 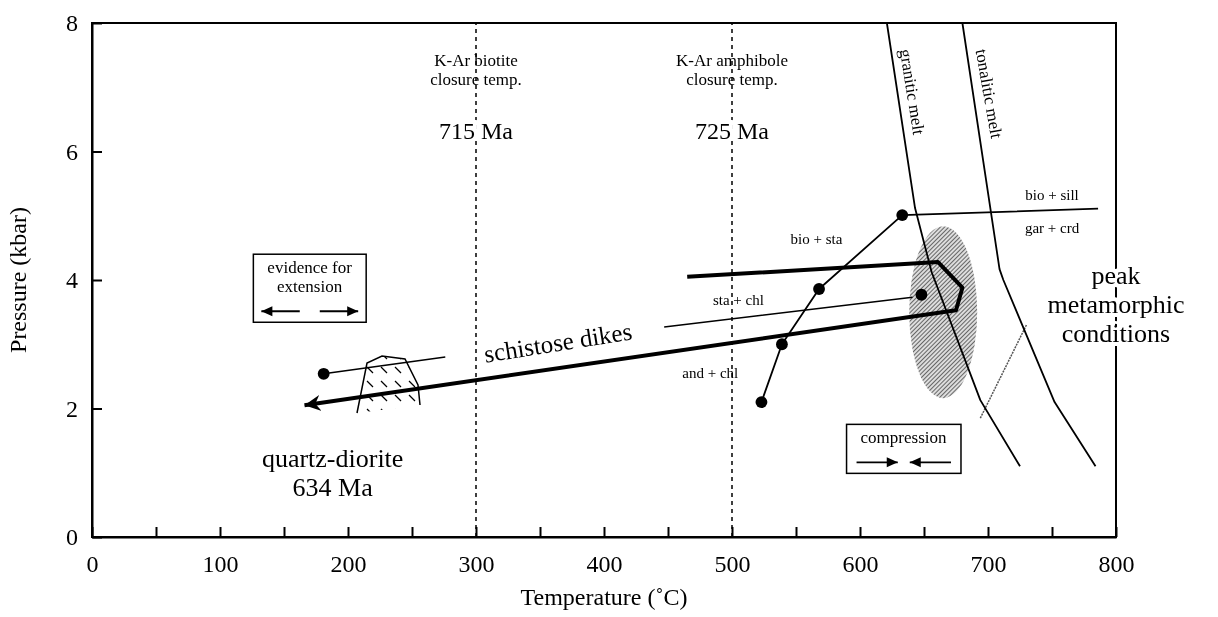 What do you see at coordinates (1052, 227) in the screenshot?
I see `annotation: gar + crd` at bounding box center [1052, 227].